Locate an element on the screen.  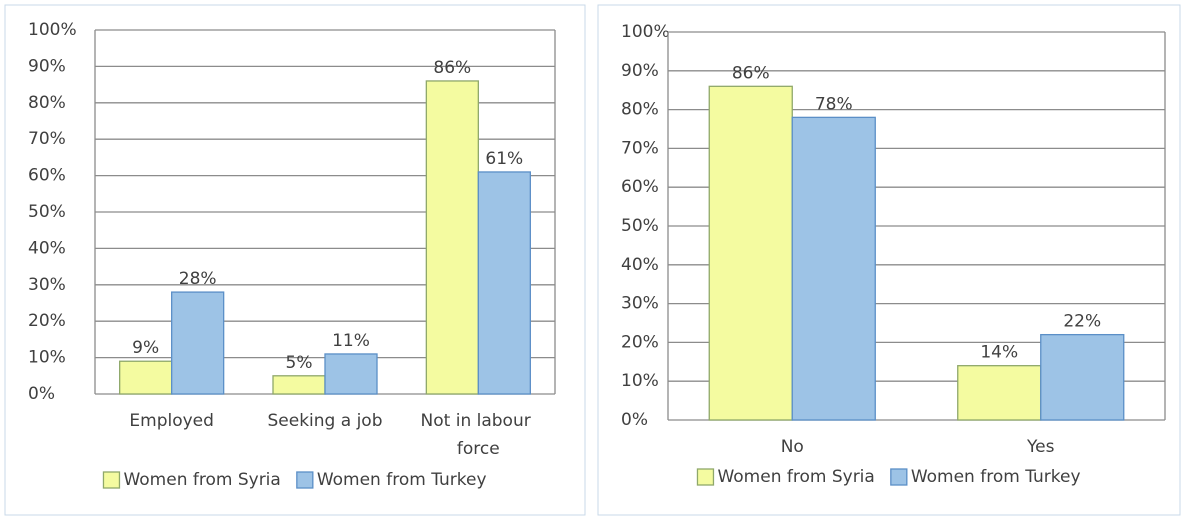
x-tick-label: Seeking a job is located at coordinates (325, 421).